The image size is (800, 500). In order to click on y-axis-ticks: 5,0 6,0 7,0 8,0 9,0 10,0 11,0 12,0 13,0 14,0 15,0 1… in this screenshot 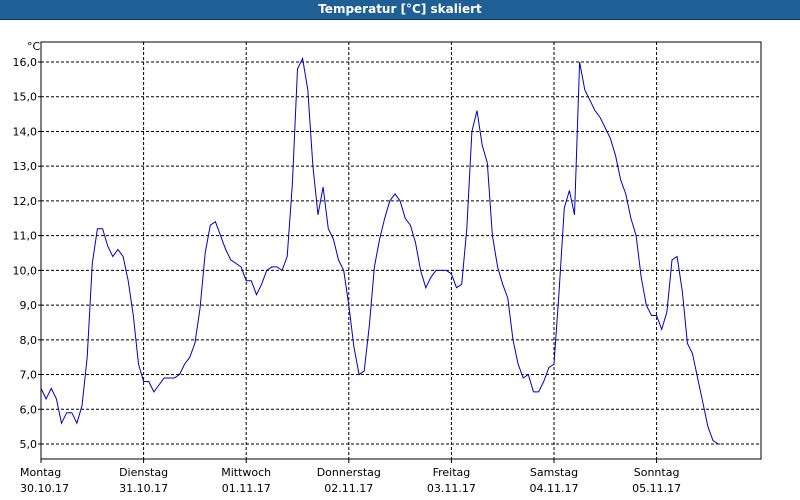, I will do `click(27, 253)`.